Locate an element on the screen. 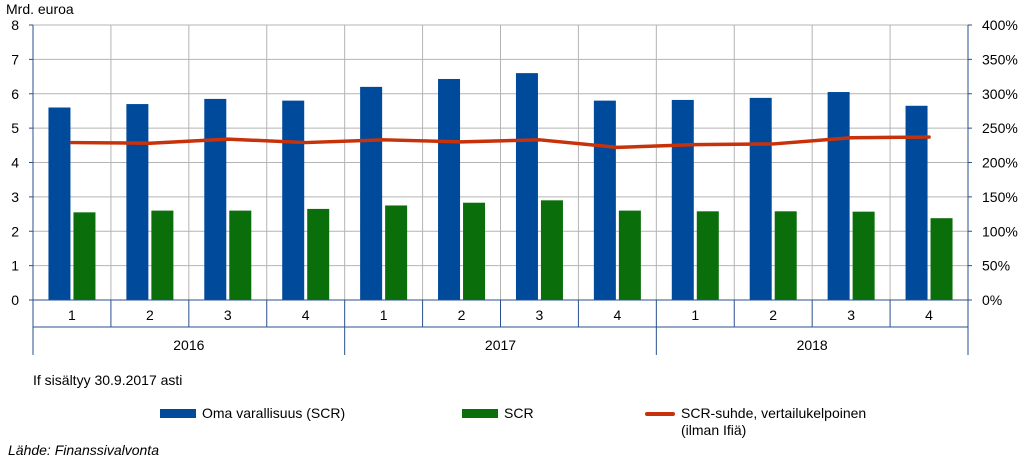 The height and width of the screenshot is (467, 1024). ratio-line-layer is located at coordinates (500, 142).